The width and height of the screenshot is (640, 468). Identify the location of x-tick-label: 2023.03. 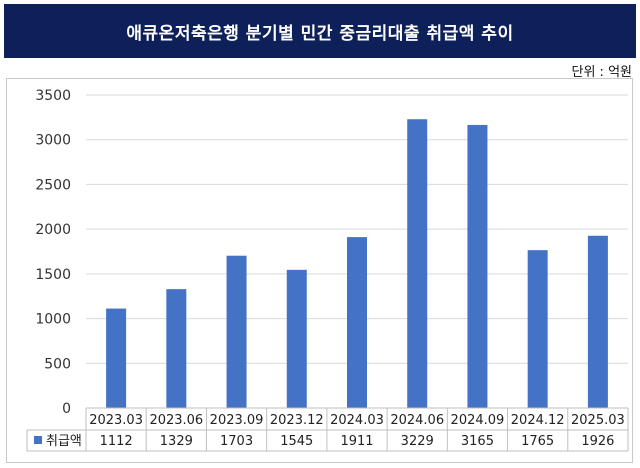
(116, 420).